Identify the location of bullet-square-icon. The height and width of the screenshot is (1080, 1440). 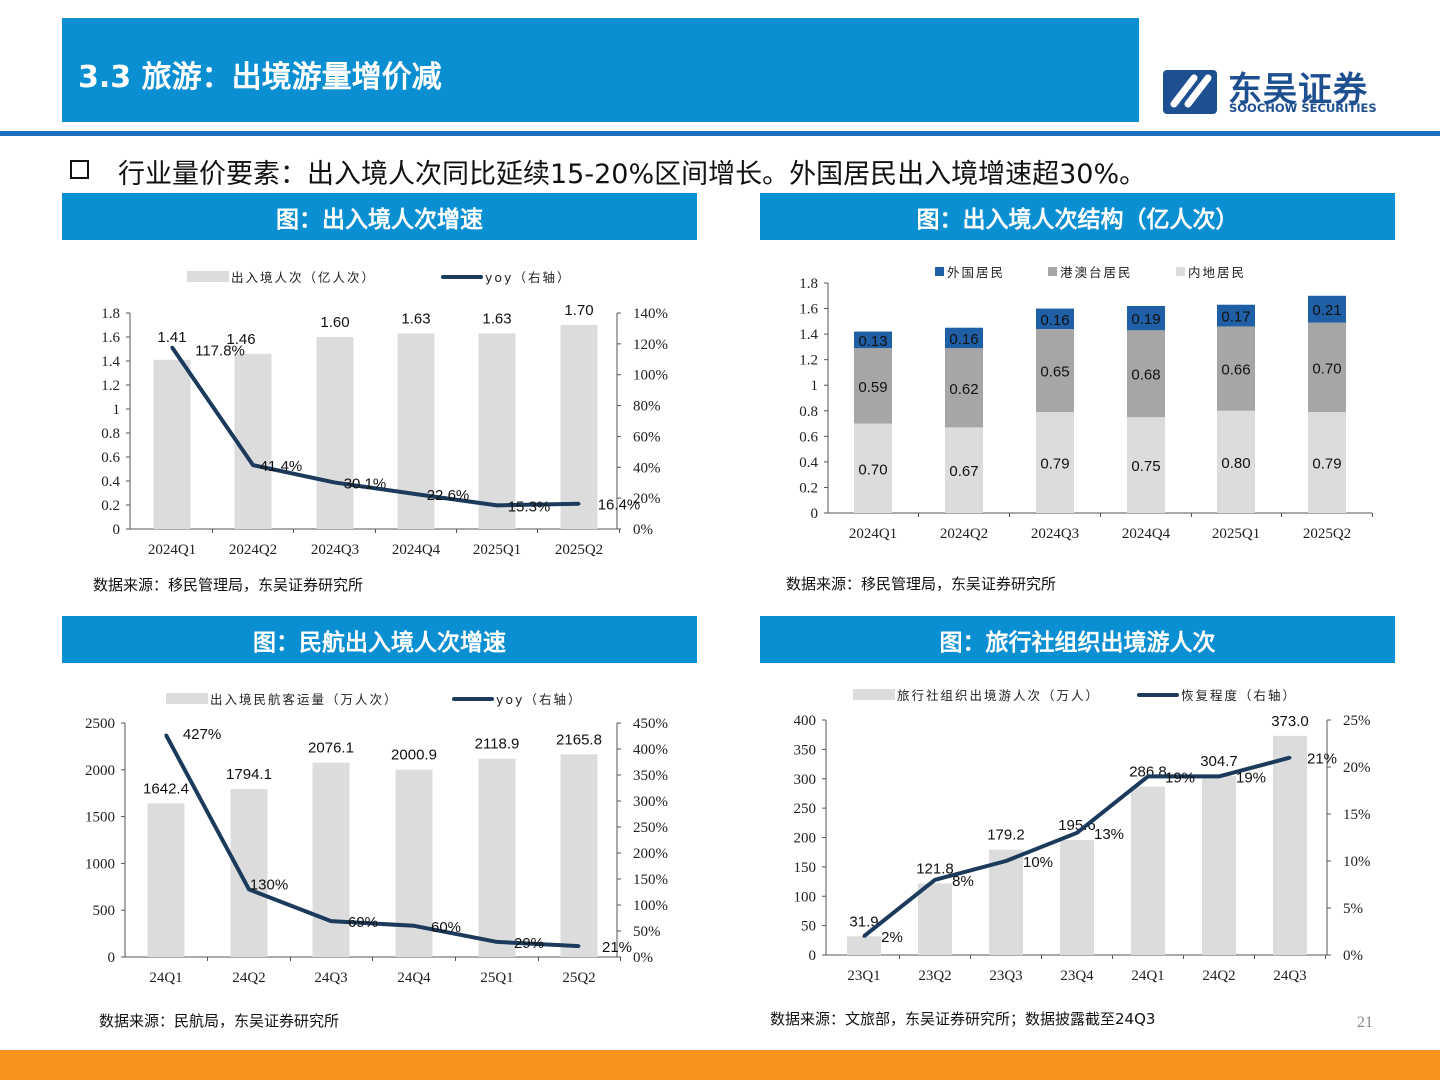
(79, 169).